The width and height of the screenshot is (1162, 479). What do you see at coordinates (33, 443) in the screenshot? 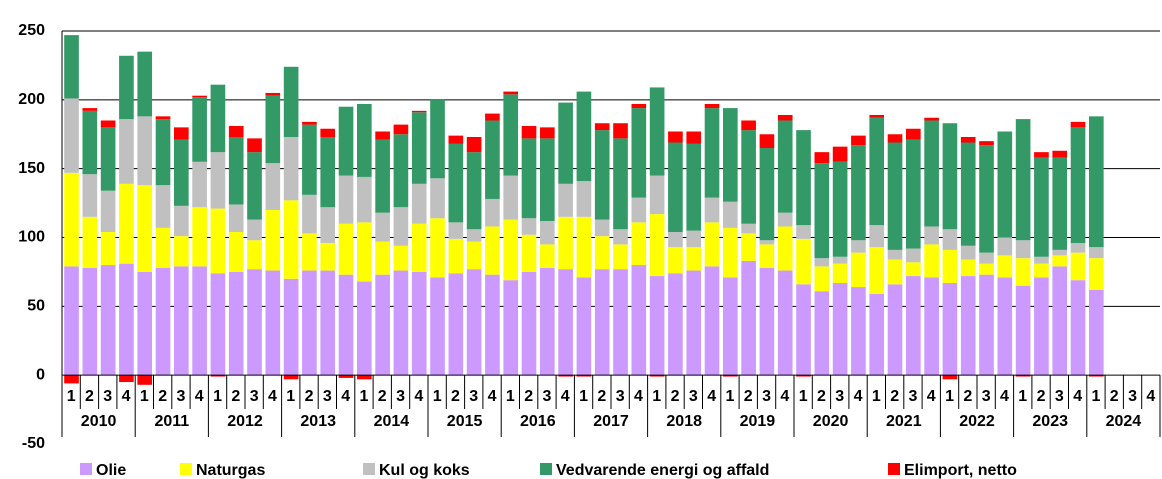
I see `y-tick-label: -50` at bounding box center [33, 443].